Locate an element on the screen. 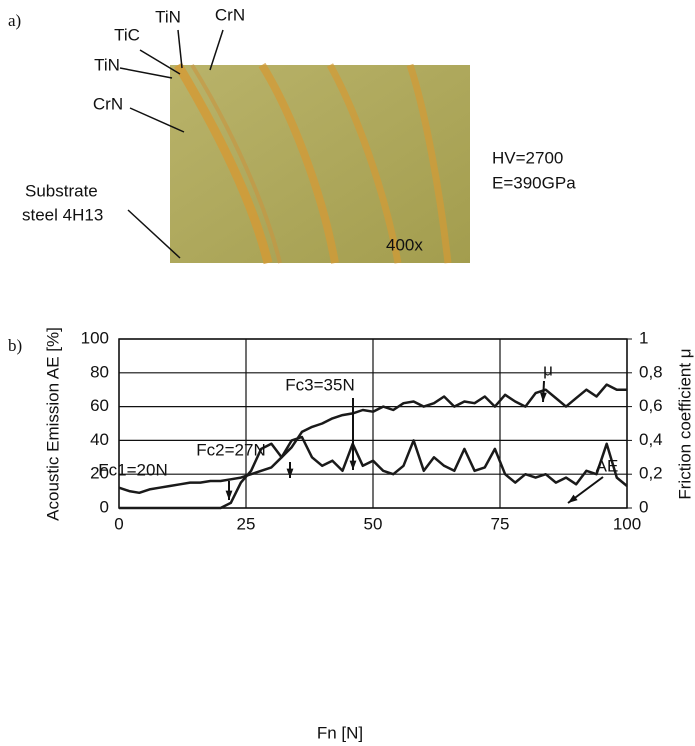 Image resolution: width=695 pixels, height=746 pixels. series-label: AE is located at coordinates (607, 465).